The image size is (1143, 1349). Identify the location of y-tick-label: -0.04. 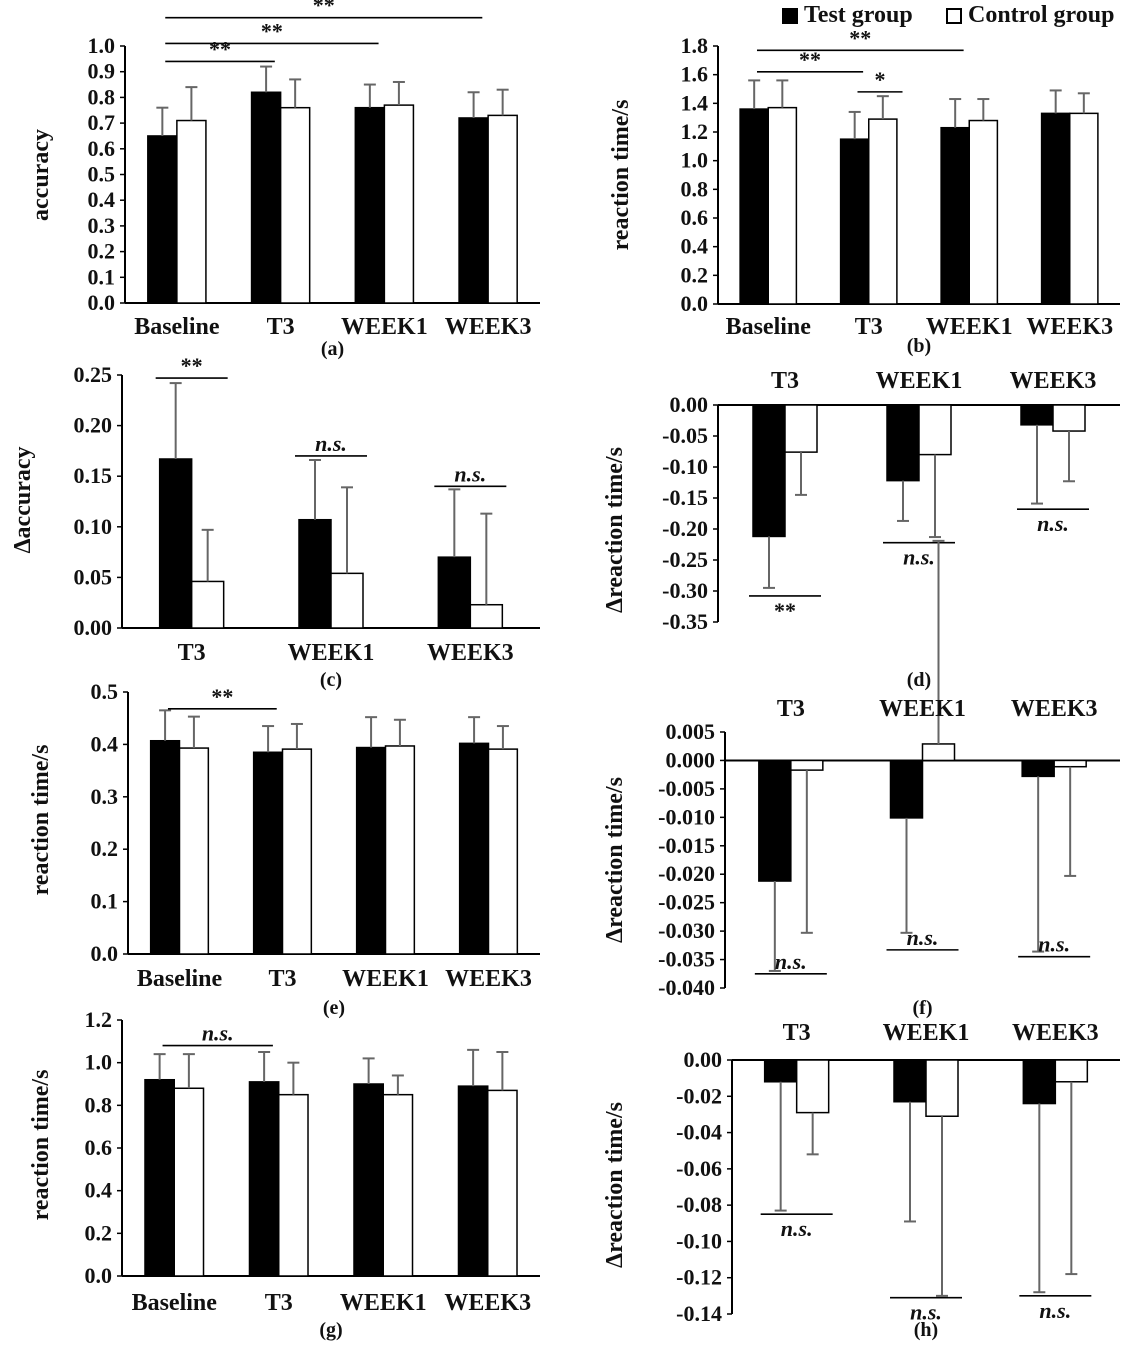
(699, 1132).